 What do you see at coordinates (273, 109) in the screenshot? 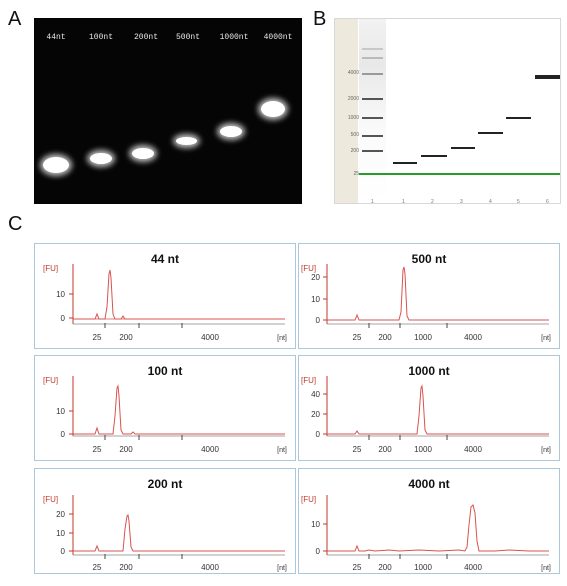
I see `gel-band-4000nt` at bounding box center [273, 109].